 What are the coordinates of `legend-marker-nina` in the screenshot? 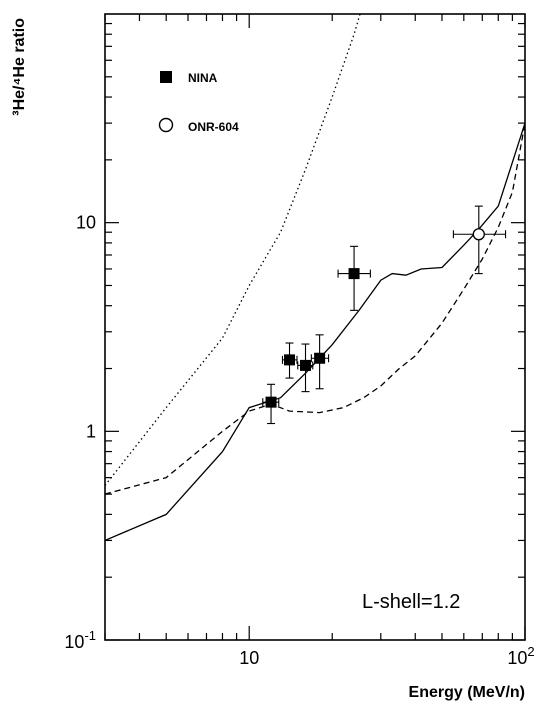 It's located at (166, 77).